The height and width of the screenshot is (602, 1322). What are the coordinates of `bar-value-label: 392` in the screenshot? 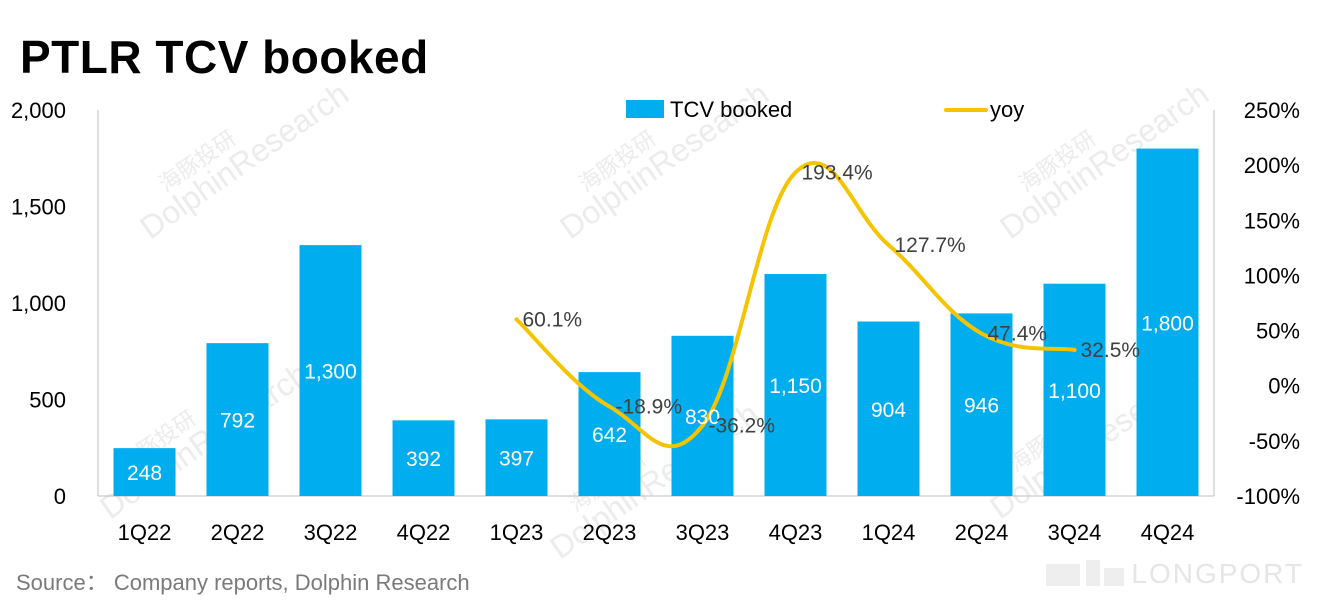 It's located at (423, 459).